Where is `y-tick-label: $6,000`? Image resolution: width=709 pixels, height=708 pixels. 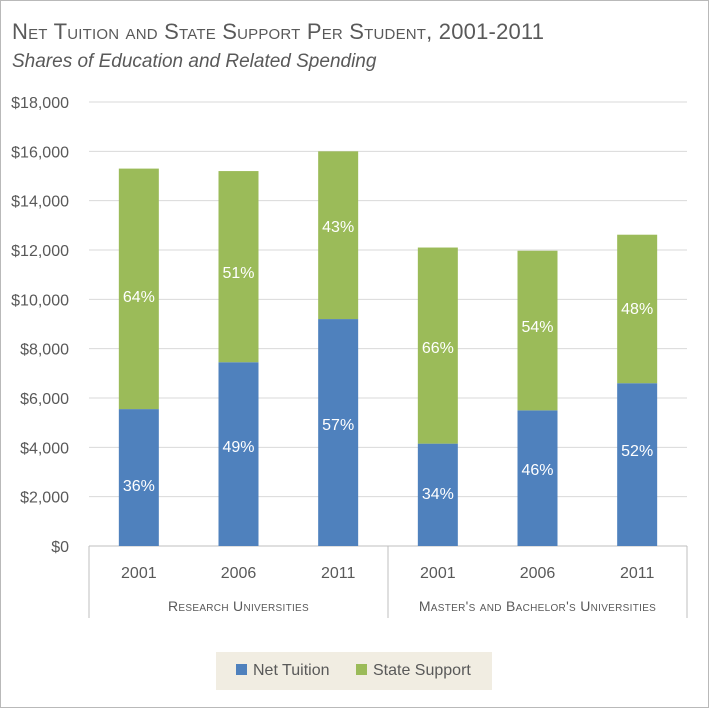
y-tick-label: $6,000 is located at coordinates (44, 399).